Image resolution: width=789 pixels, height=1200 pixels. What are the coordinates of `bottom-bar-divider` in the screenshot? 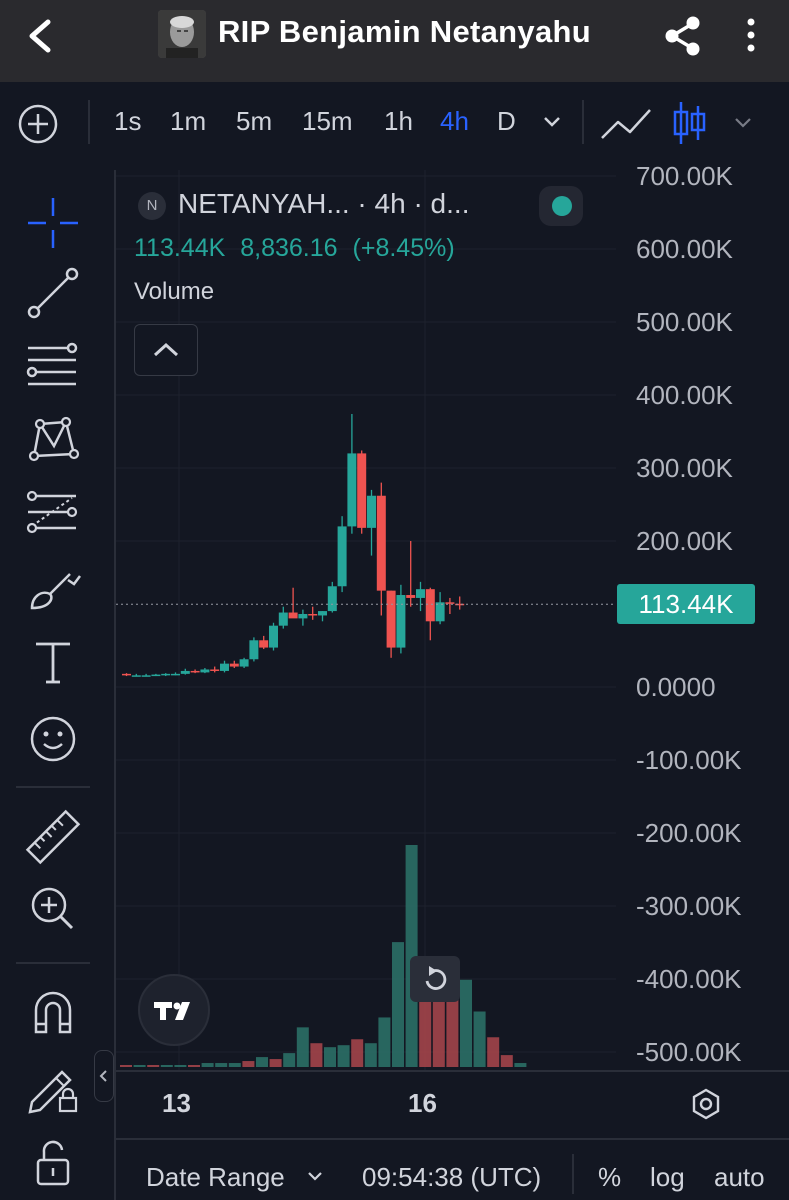 It's located at (573, 1174).